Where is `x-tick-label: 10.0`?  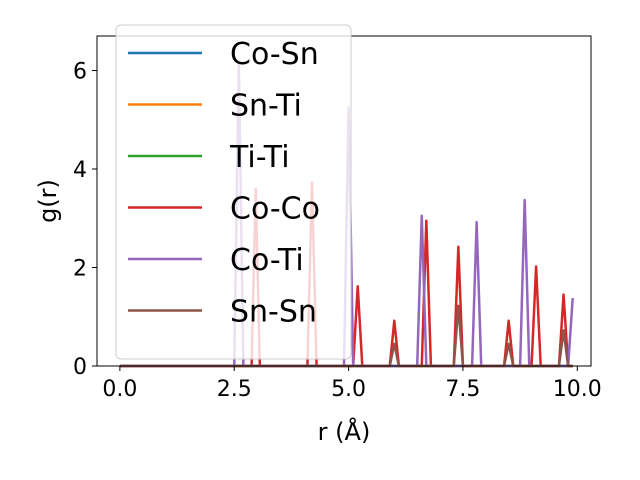 x-tick-label: 10.0 is located at coordinates (577, 389).